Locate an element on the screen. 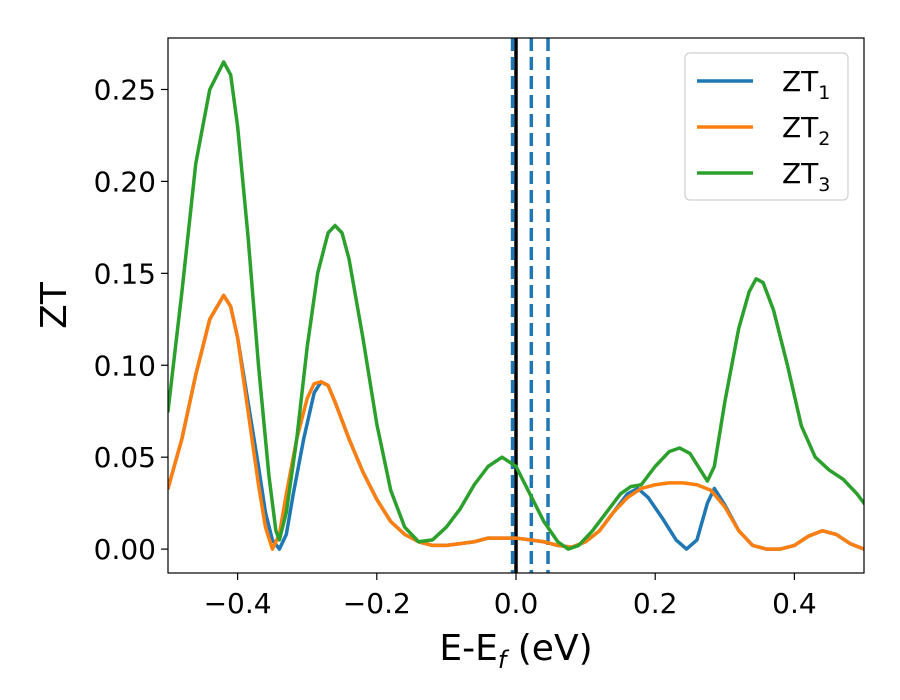  legend-box is located at coordinates (766, 126).